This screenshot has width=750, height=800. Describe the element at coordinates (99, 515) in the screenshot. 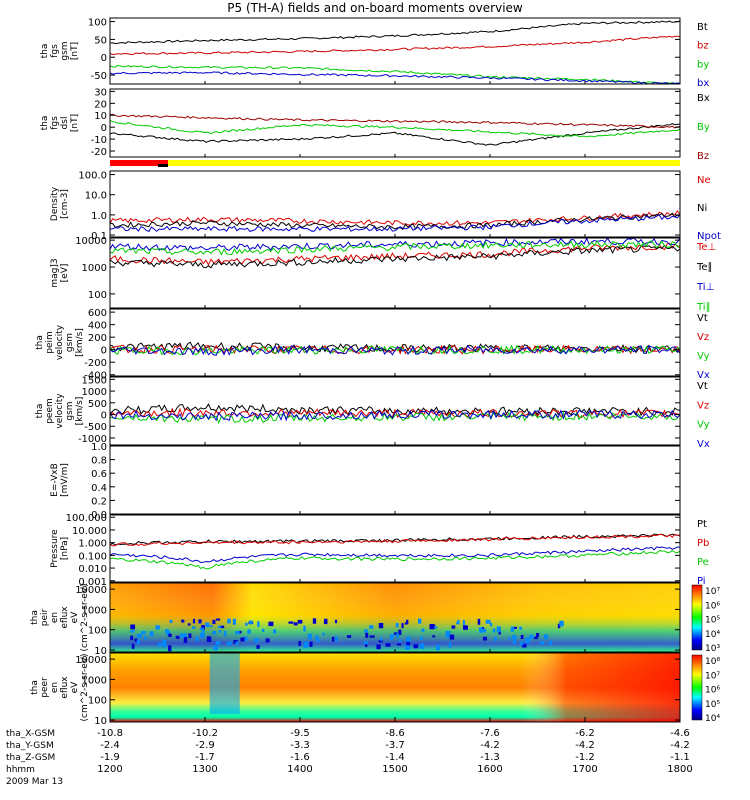

I see `y-tick-label: 0.0` at that location.